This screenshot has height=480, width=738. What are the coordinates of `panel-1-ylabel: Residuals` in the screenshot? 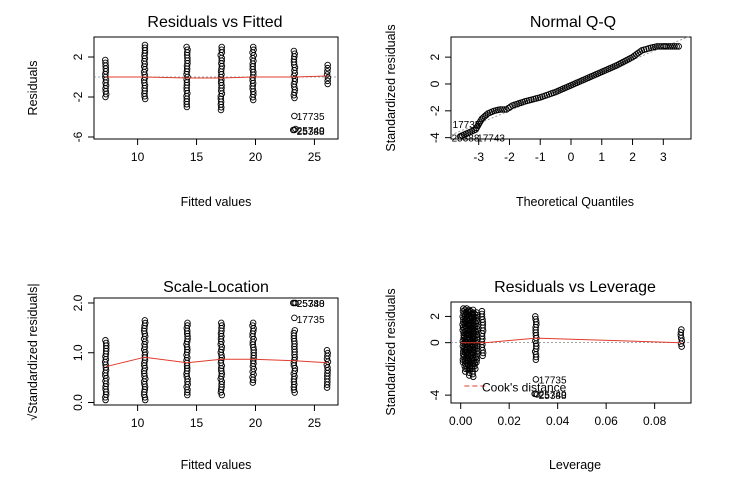 It's located at (33, 88).